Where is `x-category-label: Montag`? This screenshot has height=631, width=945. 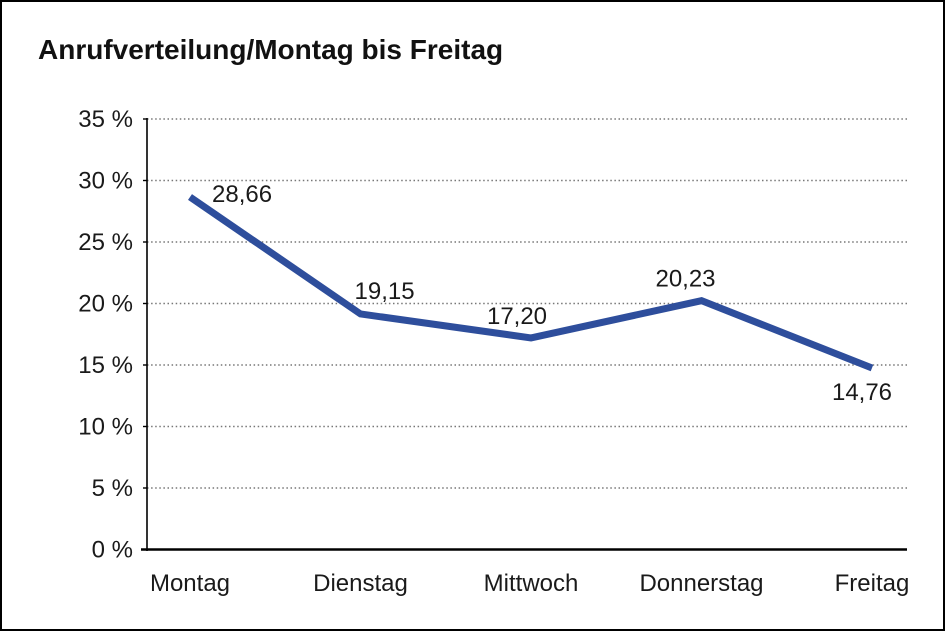
x-category-label: Montag is located at coordinates (190, 583).